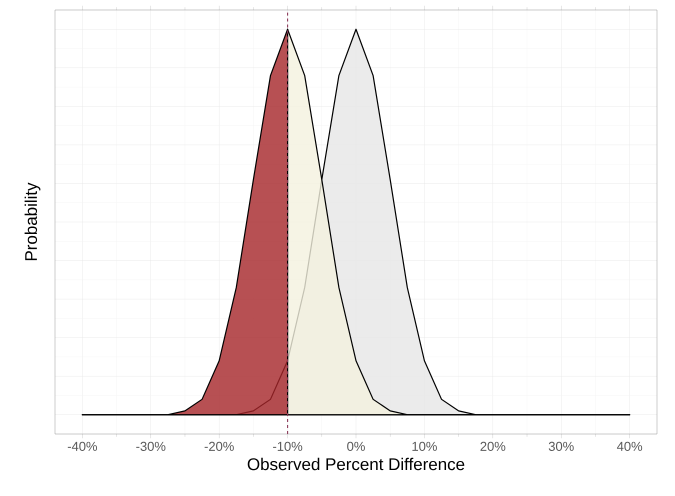  What do you see at coordinates (287, 446) in the screenshot?
I see `x-tick-label: -10%` at bounding box center [287, 446].